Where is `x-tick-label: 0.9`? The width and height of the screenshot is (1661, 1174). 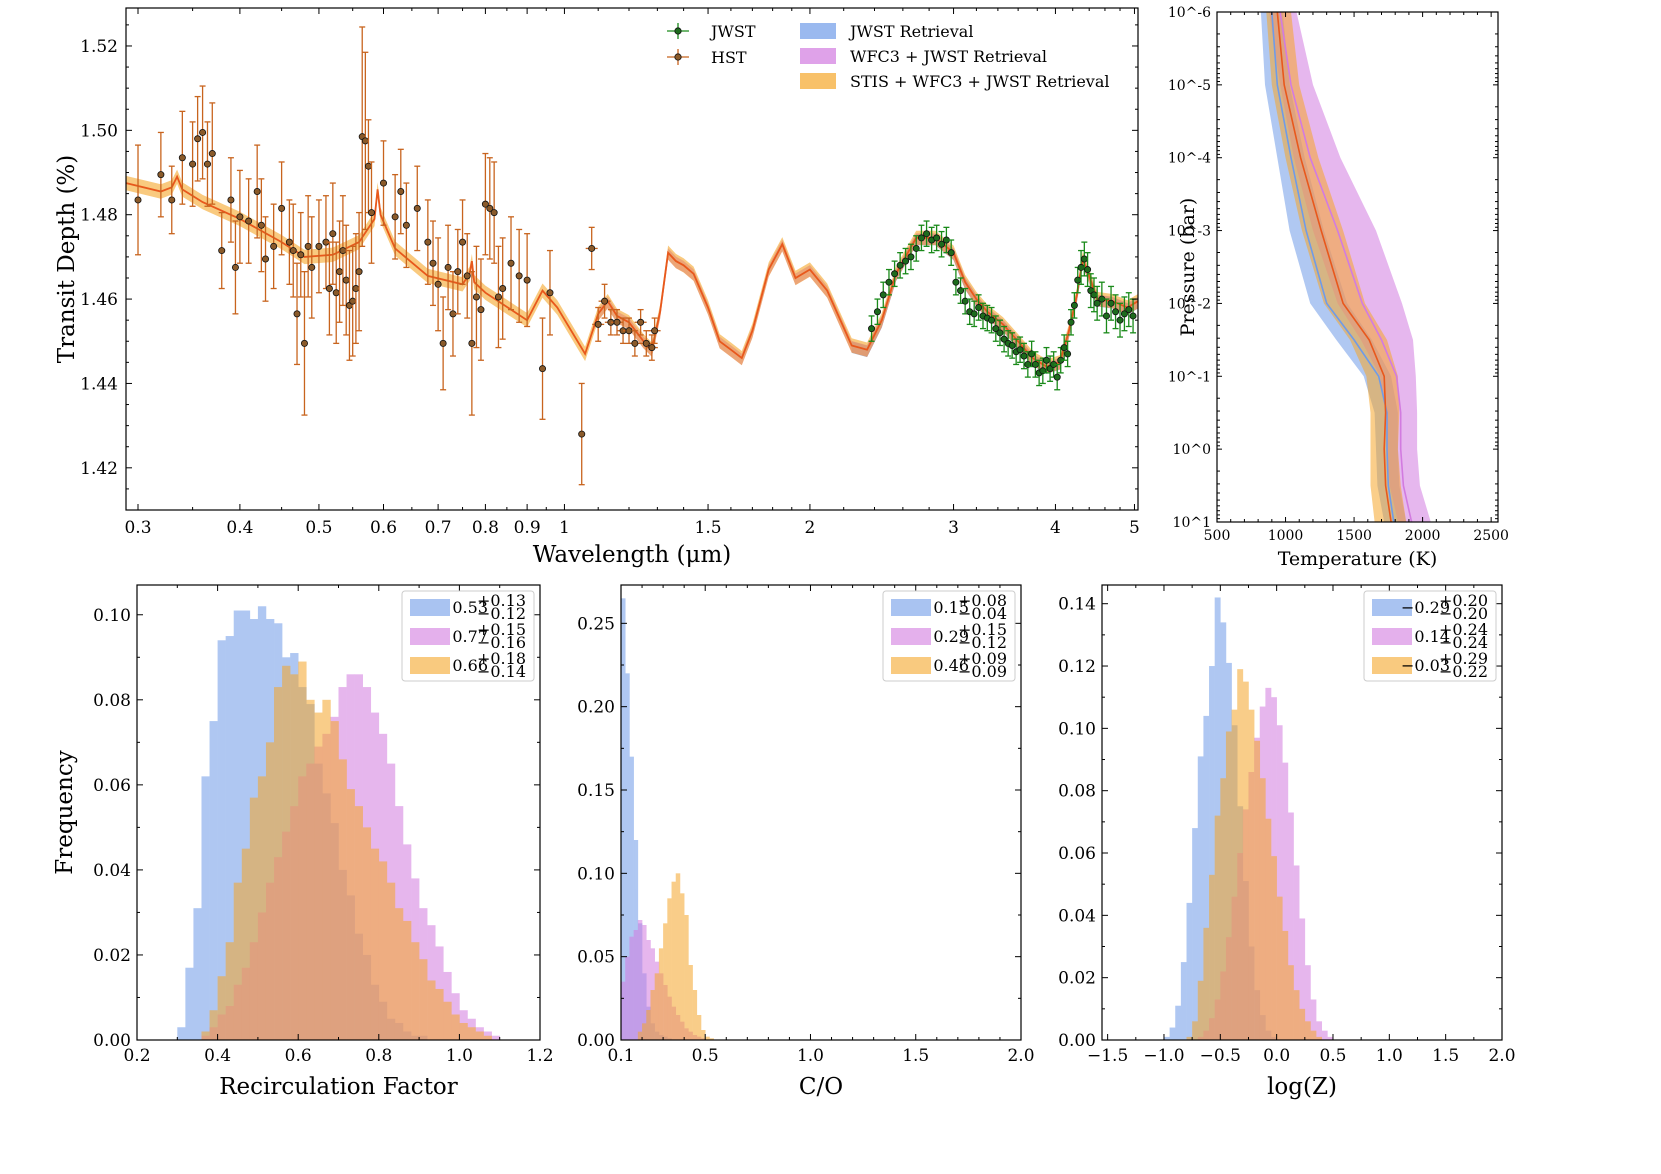 x-tick-label: 0.9 is located at coordinates (527, 528).